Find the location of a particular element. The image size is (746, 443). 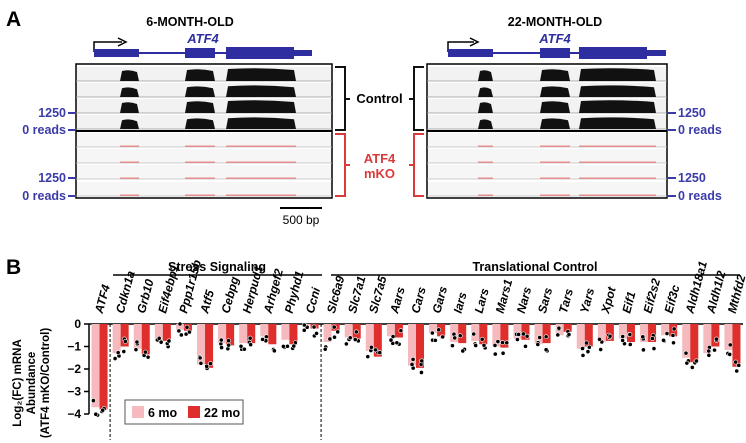

category-label: Lars is located at coordinates (482, 300).